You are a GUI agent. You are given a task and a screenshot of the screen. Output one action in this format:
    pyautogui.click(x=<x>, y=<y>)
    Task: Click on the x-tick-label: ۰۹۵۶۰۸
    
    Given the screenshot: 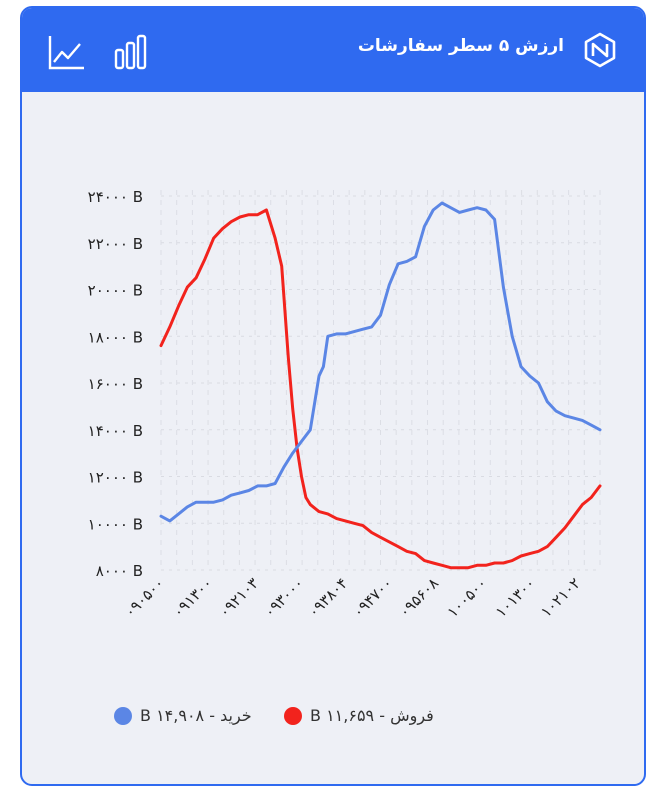 What is the action you would take?
    pyautogui.click(x=418, y=597)
    